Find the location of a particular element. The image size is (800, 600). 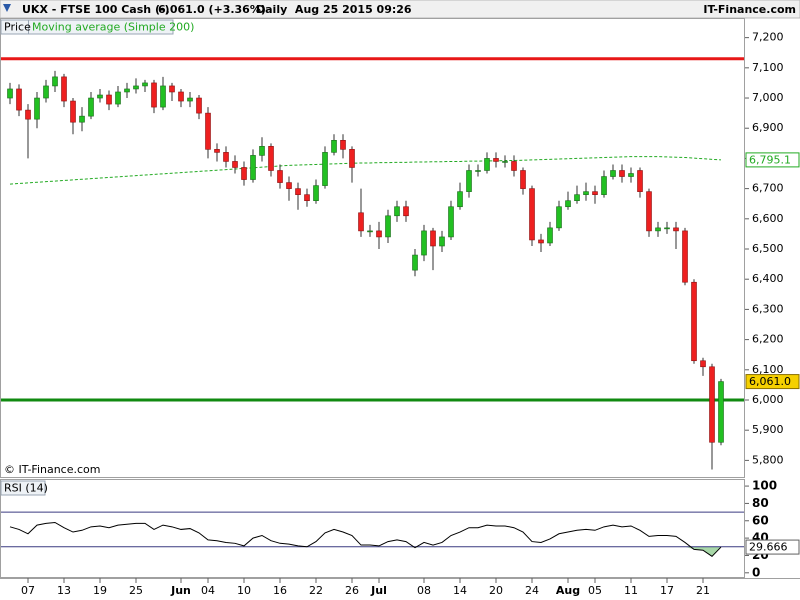

legend-ma: Moving average (Simple 200) is located at coordinates (113, 27).